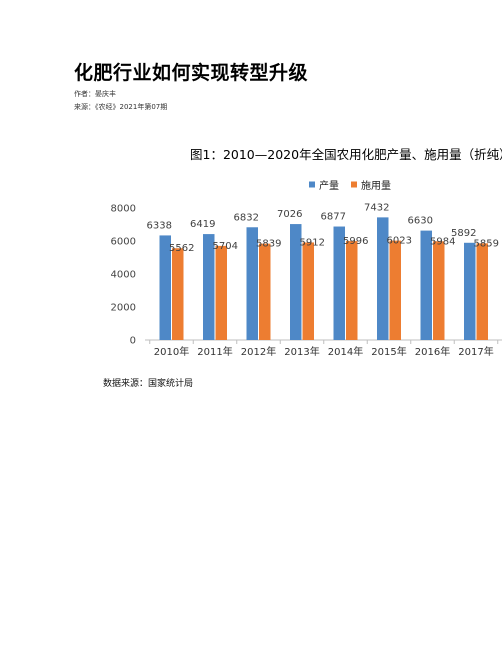 Image resolution: width=502 pixels, height=649 pixels. I want to click on data-label-usage: 5996, so click(355, 241).